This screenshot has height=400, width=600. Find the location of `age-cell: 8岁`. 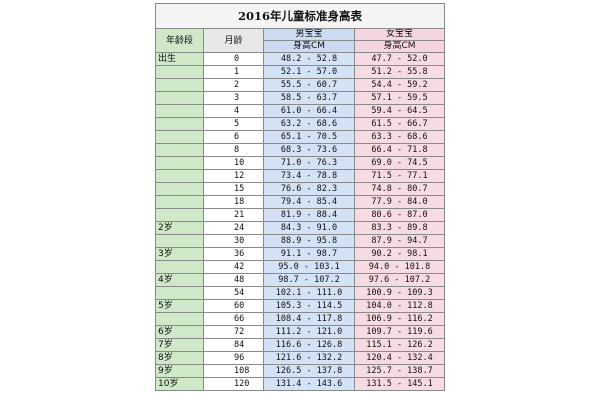

age-cell: 8岁 is located at coordinates (179, 358).